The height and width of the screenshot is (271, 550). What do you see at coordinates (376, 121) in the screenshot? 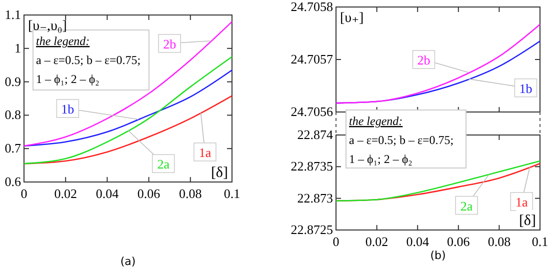
I see `text: the legend:` at bounding box center [376, 121].